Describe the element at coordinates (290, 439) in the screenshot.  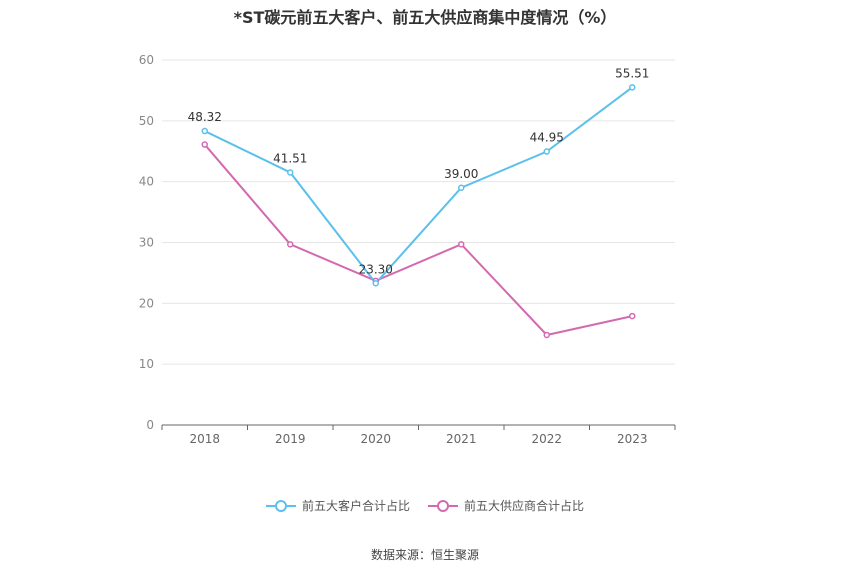
I see `x-tick-label: 2019` at that location.